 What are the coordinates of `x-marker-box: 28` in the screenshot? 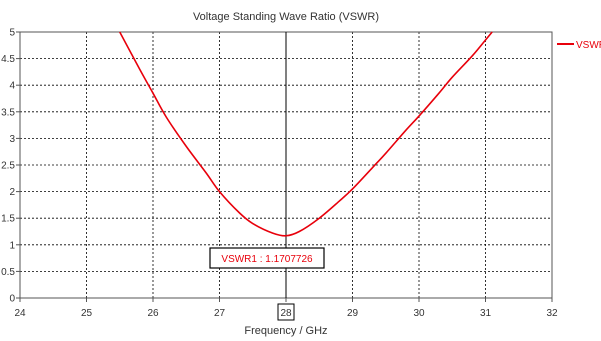 It's located at (286, 312).